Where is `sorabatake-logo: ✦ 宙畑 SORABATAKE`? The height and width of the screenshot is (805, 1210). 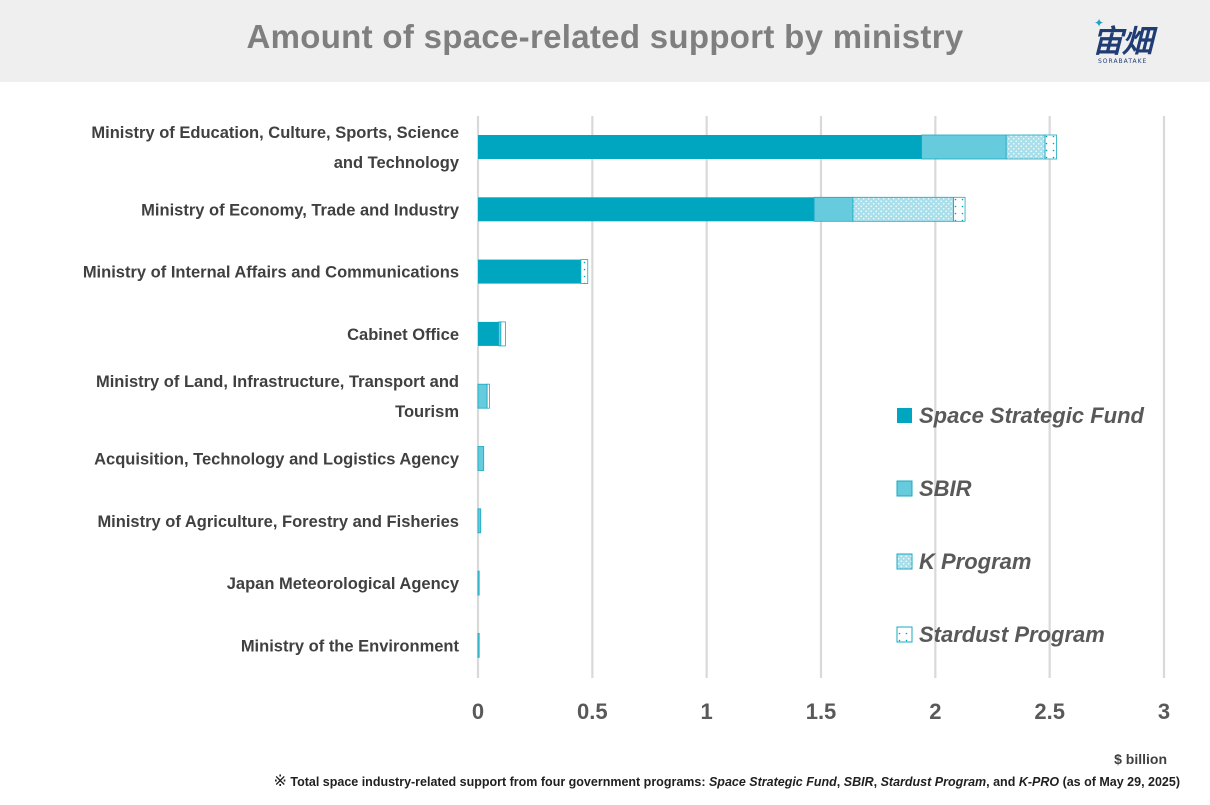 sorabatake-logo: ✦ 宙畑 SORABATAKE is located at coordinates (1131, 43).